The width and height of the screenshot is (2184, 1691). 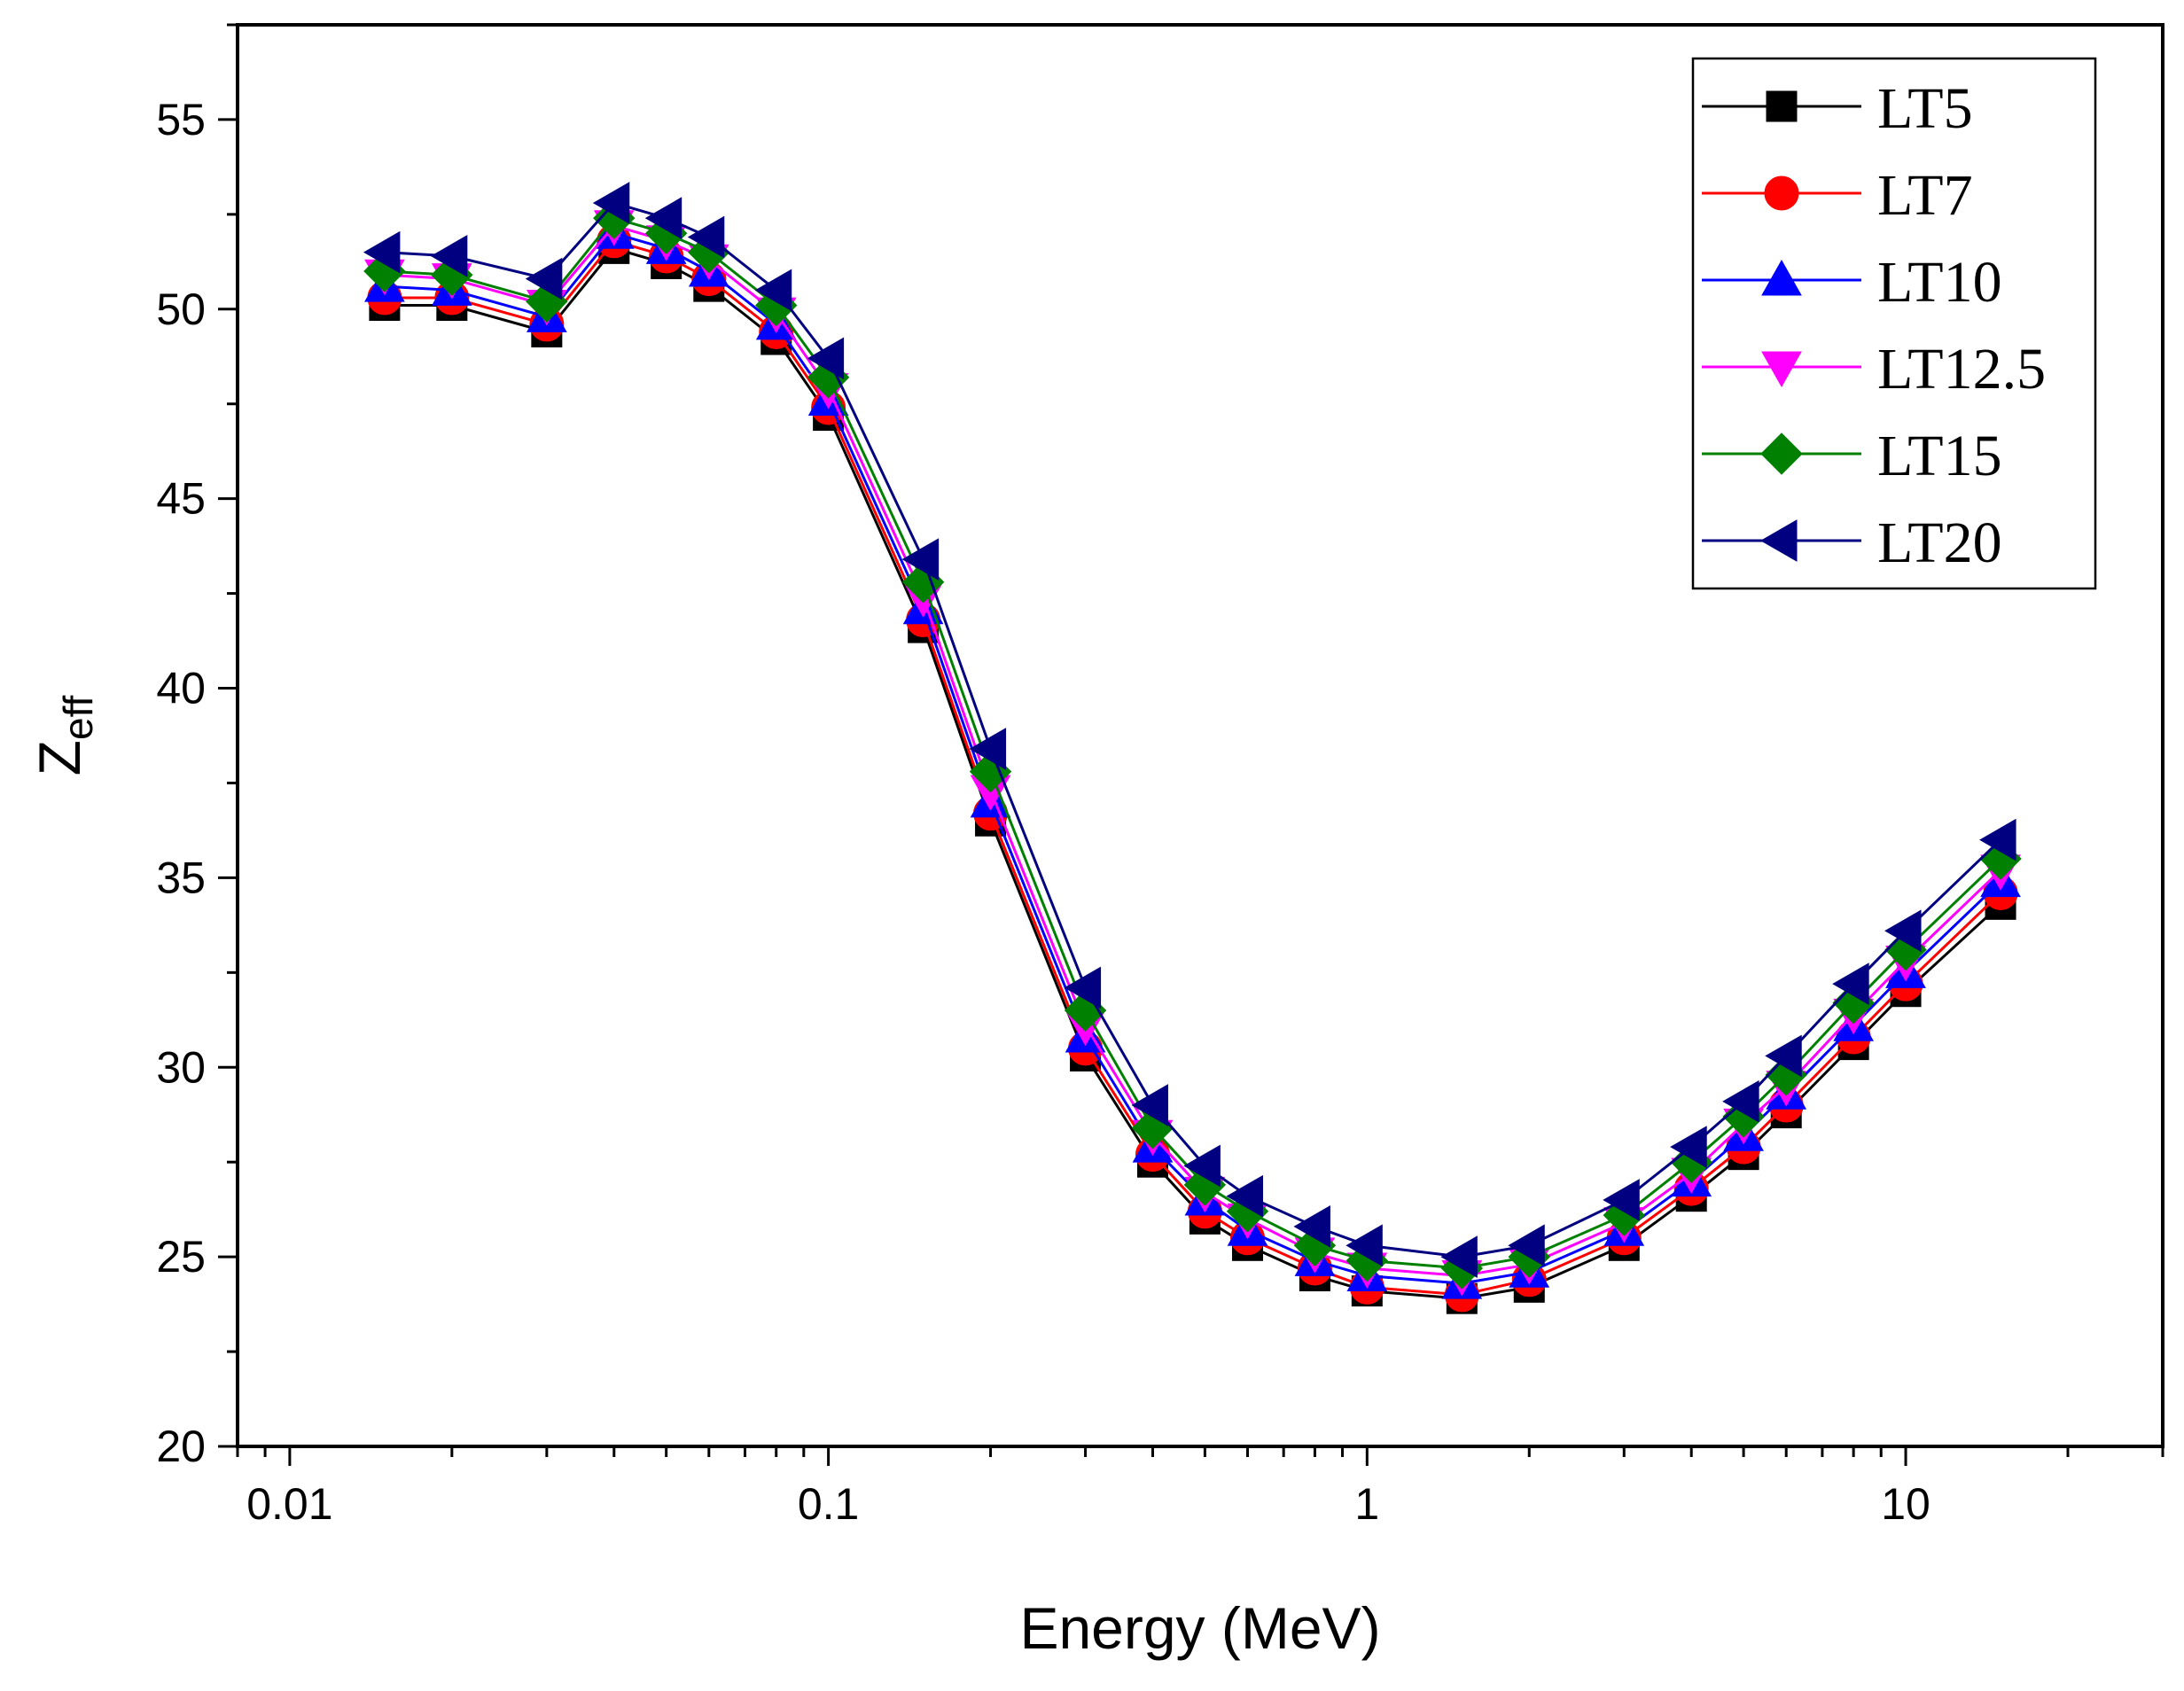 I want to click on legend-entry: LT5, so click(x=1837, y=109).